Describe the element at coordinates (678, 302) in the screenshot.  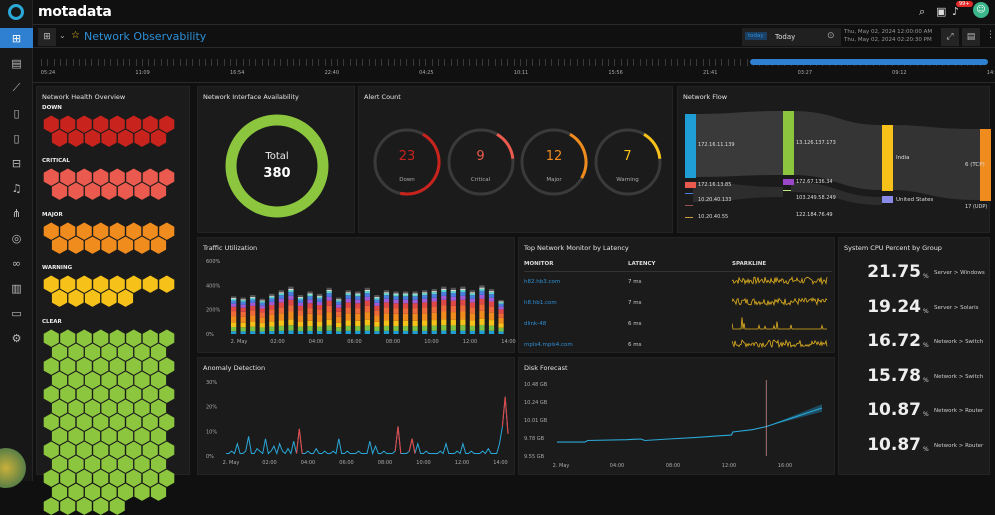
I see `table-row: h8.hb1.com 7 ms` at that location.